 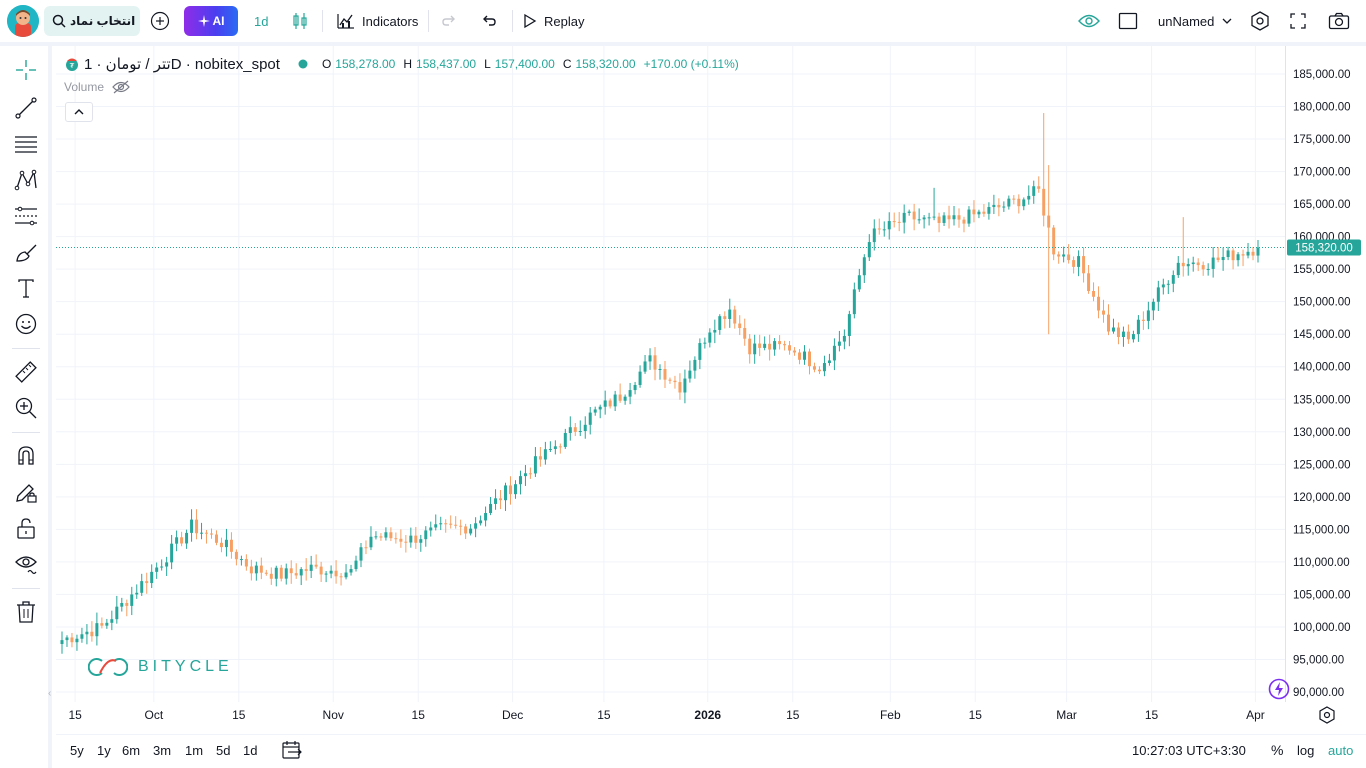 I want to click on symbol-button-label: انتخاب نماد, so click(x=103, y=21).